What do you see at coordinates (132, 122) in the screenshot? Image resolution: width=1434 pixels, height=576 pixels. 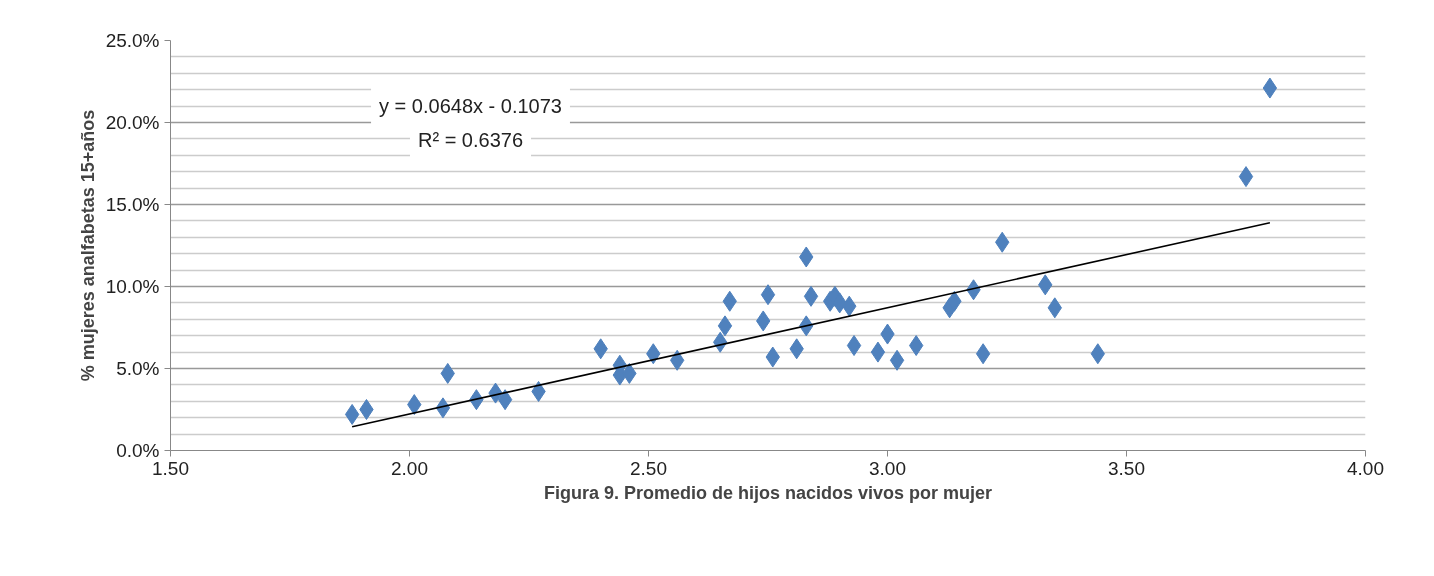 I see `y-tick-label: 20.0%` at bounding box center [132, 122].